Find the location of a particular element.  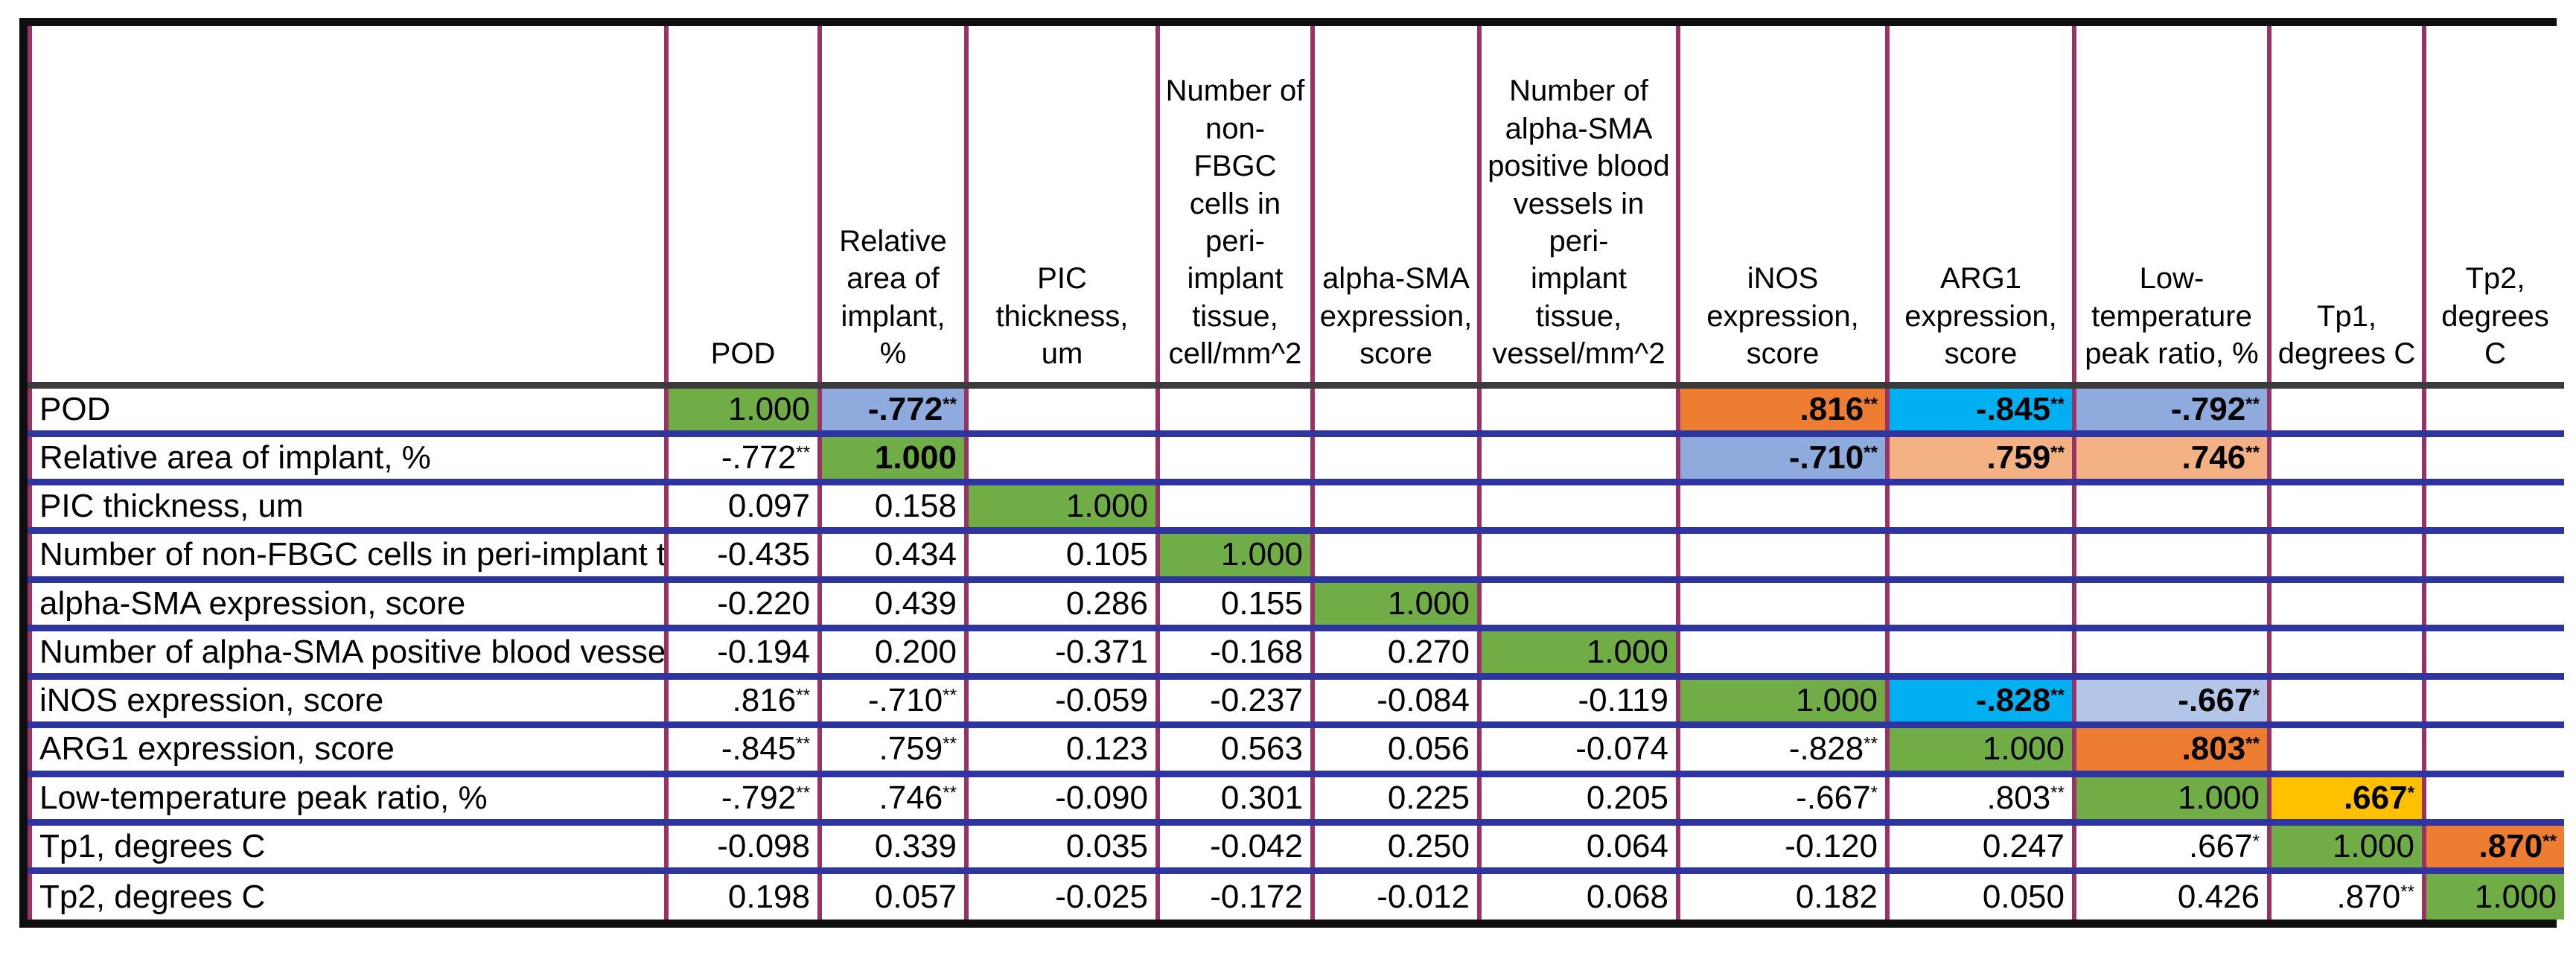

cell-value: -.772 is located at coordinates (759, 457).